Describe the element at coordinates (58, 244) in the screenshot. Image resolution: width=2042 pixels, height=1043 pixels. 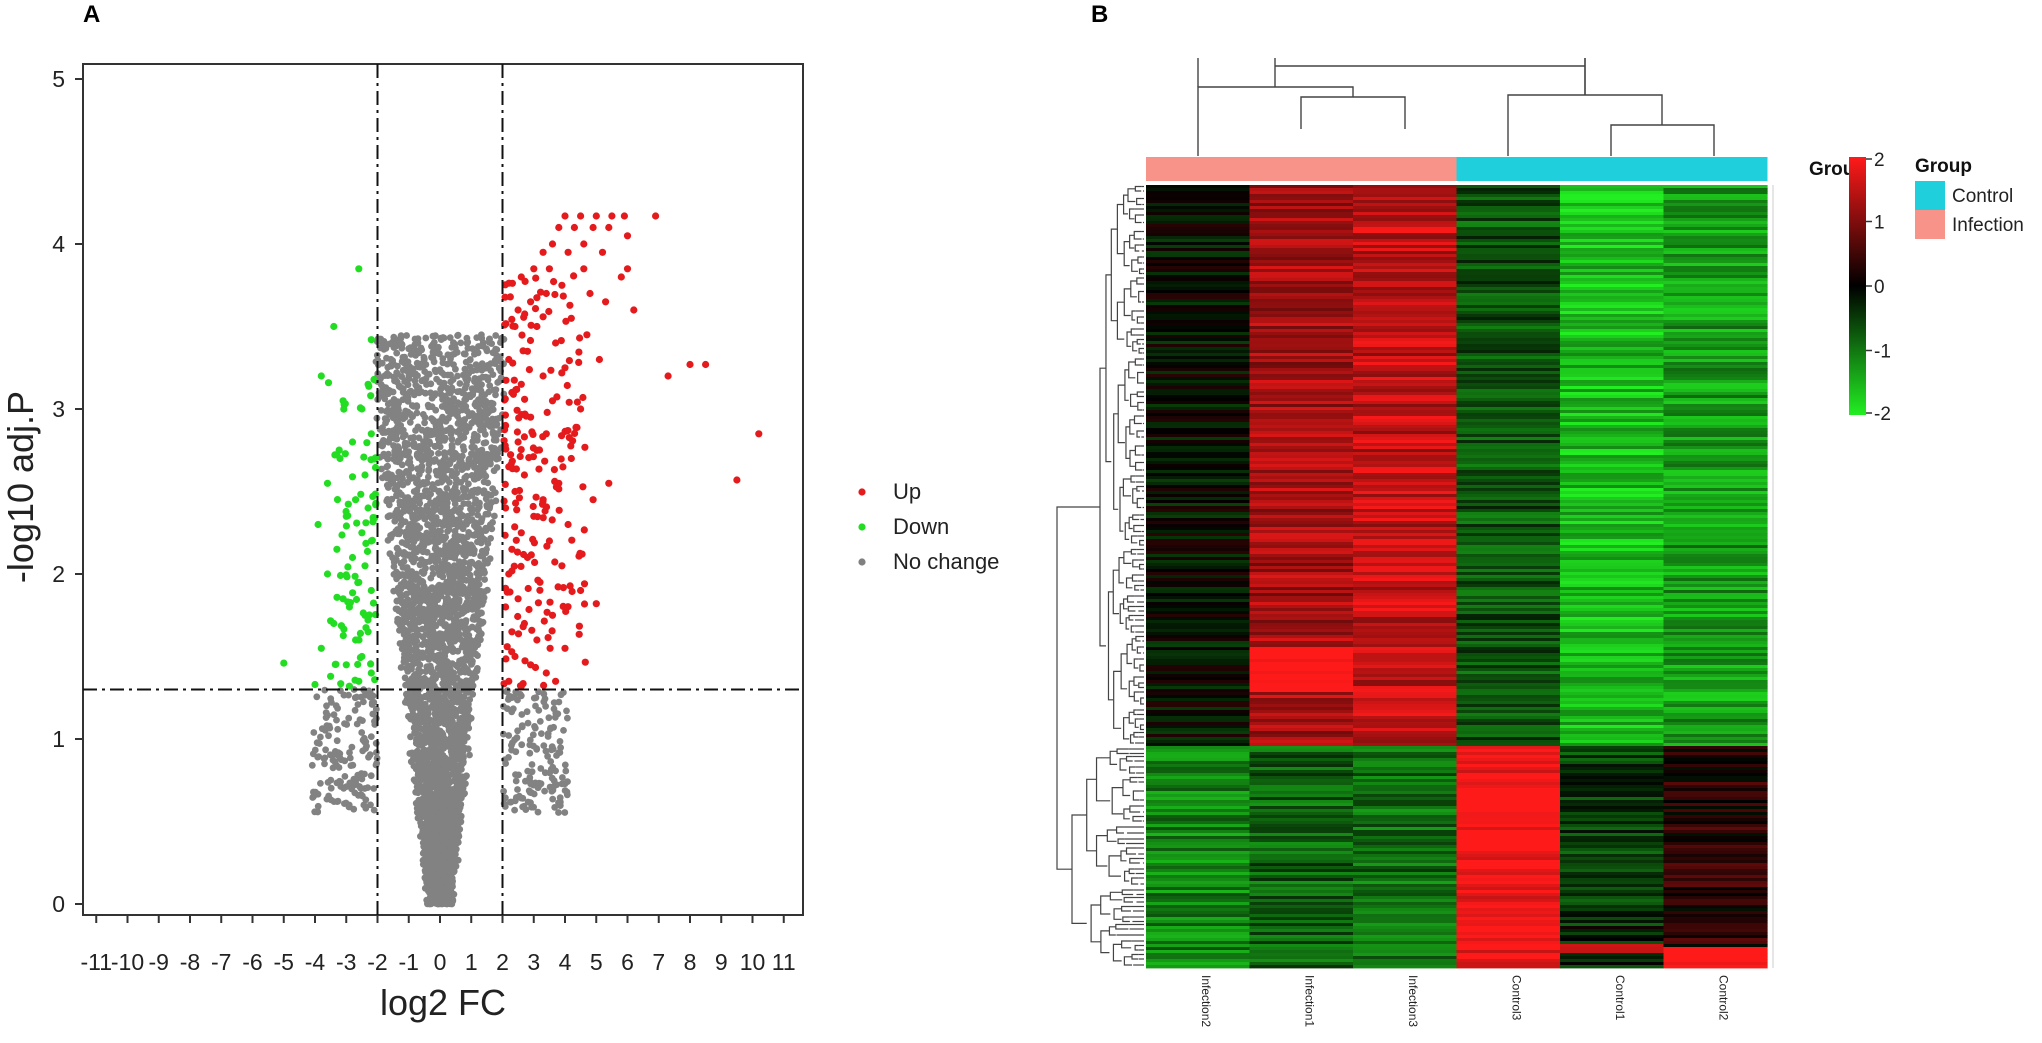
I see `y-tick-label: 4` at that location.